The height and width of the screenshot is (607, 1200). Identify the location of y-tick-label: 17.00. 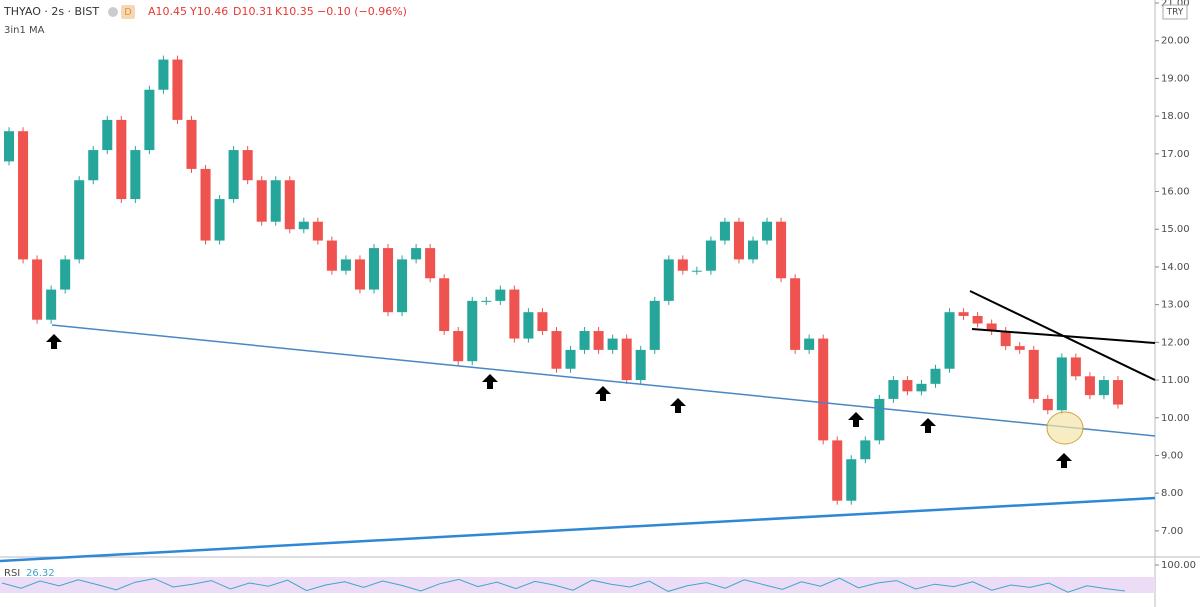
(1175, 154).